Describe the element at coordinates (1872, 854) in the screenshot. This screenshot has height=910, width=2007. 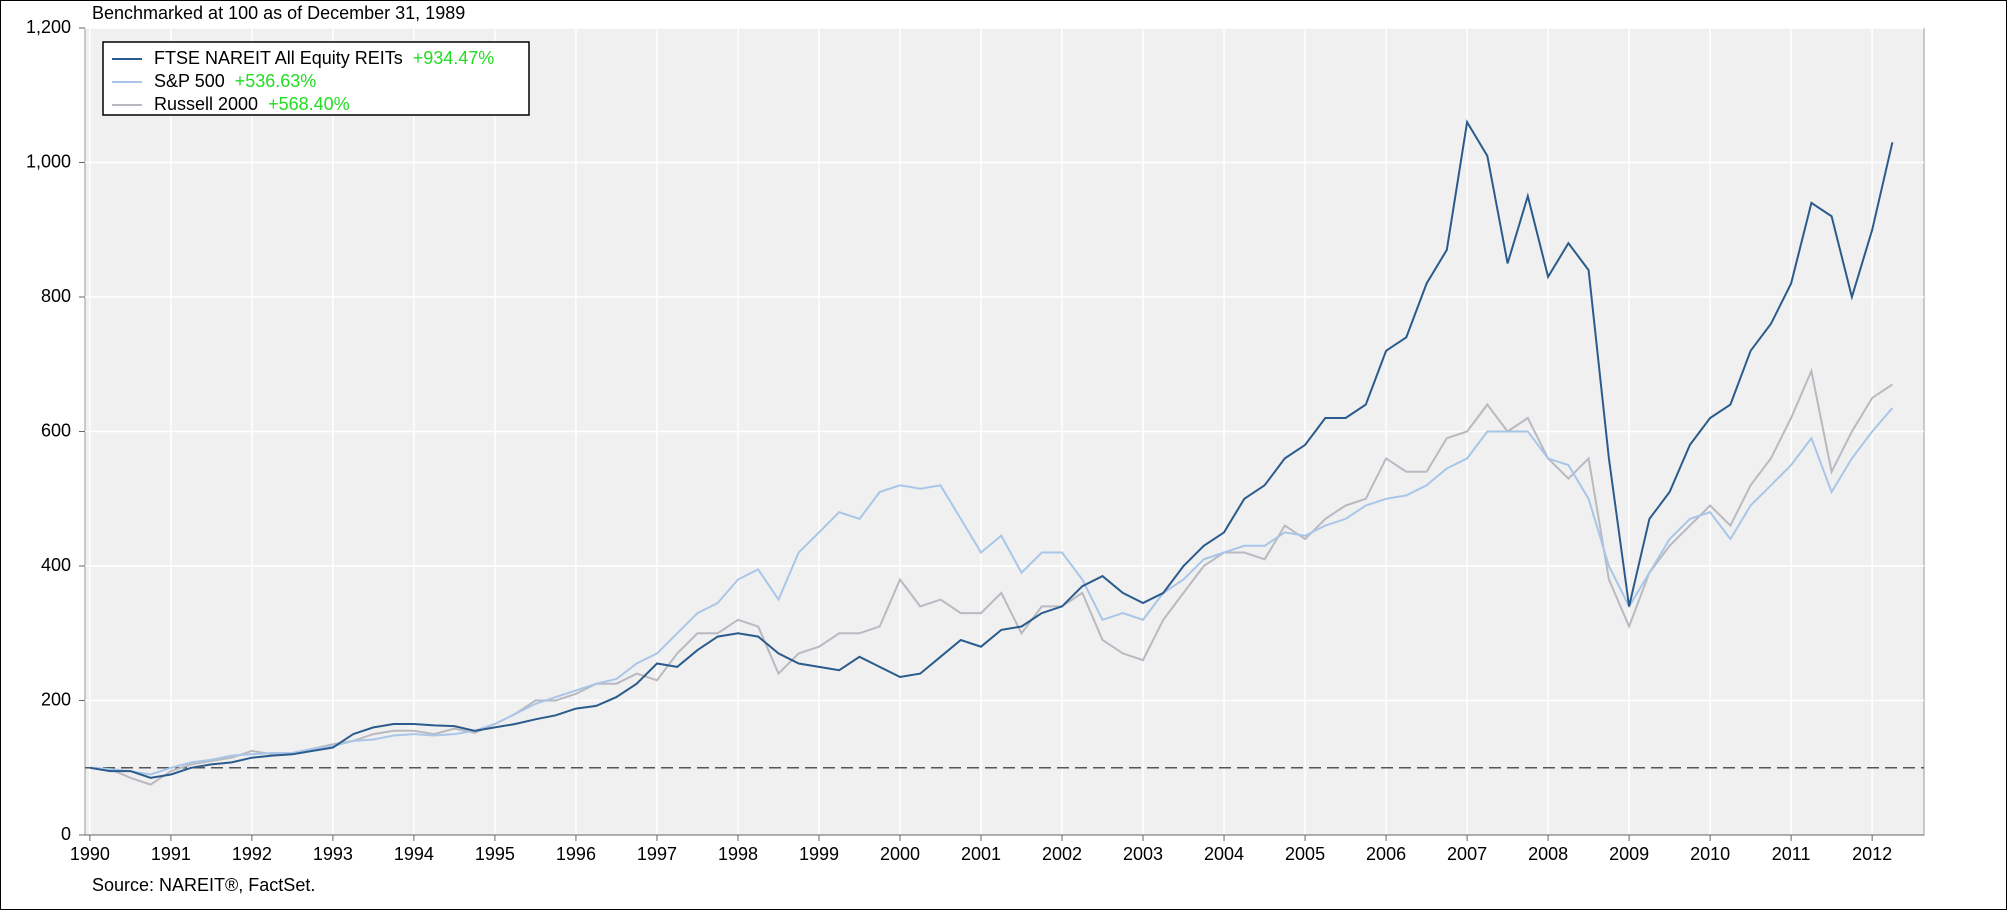
I see `x-tick-label: 2012` at that location.